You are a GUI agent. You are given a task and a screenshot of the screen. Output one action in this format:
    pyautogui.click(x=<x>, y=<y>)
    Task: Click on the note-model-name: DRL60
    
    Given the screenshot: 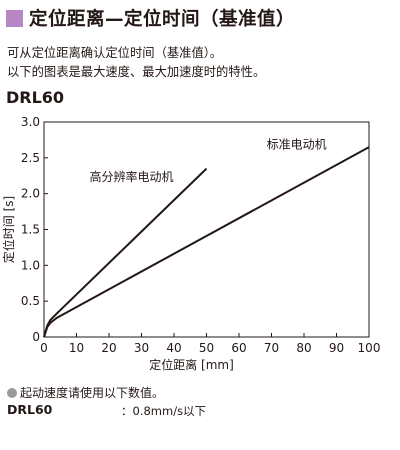 What is the action you would take?
    pyautogui.click(x=29, y=409)
    